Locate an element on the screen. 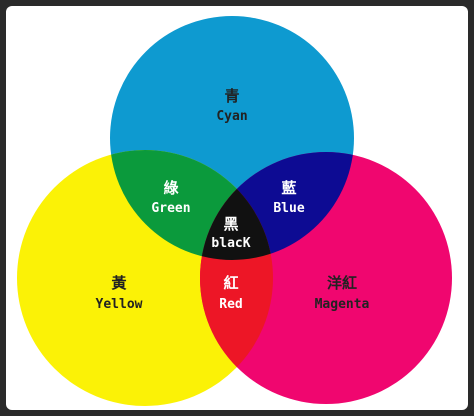 This screenshot has width=474, height=416. magenta-label-cjk: 洋紅 is located at coordinates (342, 283).